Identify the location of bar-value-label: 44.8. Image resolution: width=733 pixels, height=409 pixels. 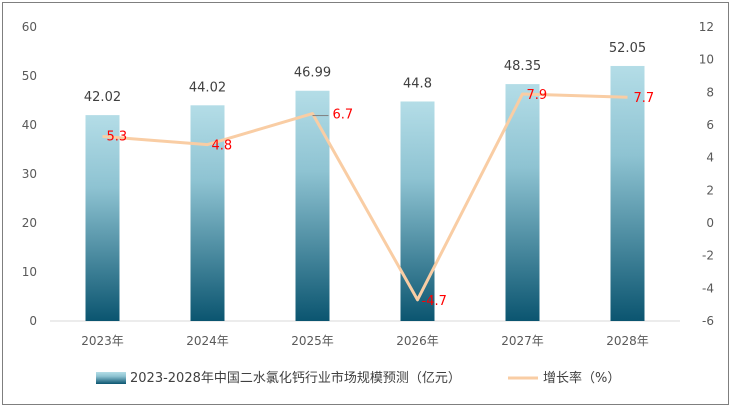
(417, 83).